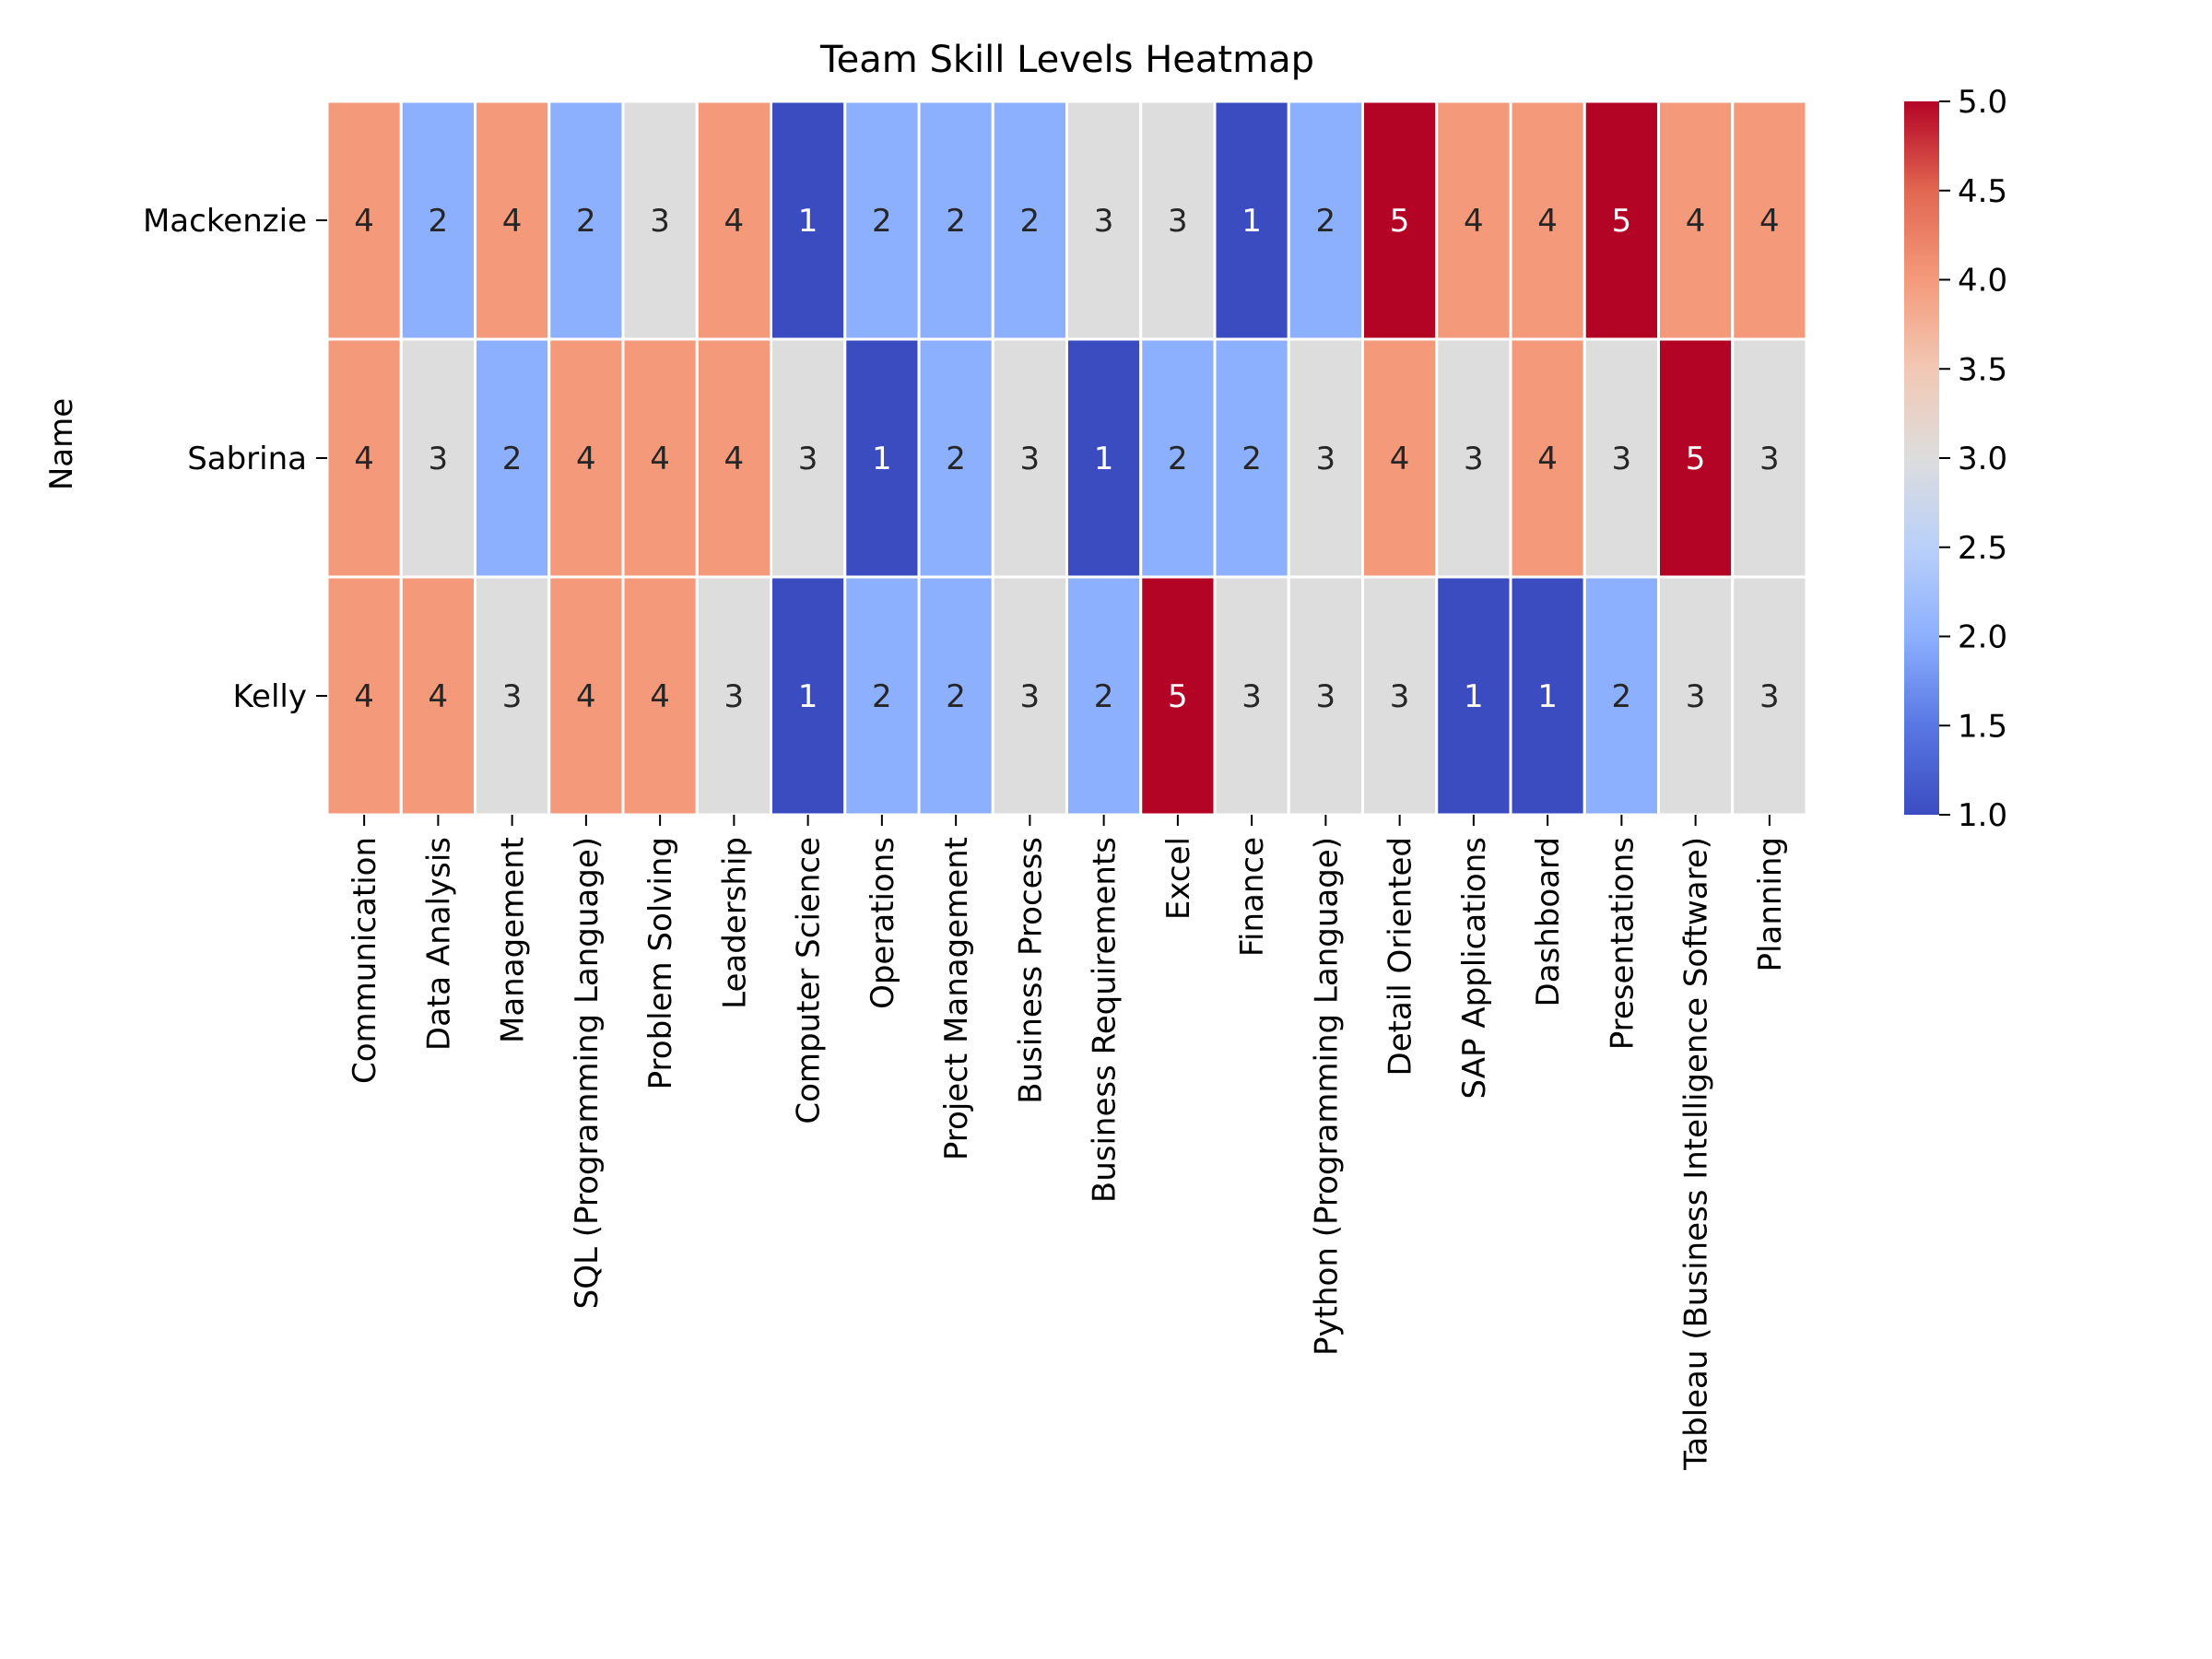  What do you see at coordinates (1982, 102) in the screenshot?
I see `colorbar-tick-label: 5.0` at bounding box center [1982, 102].